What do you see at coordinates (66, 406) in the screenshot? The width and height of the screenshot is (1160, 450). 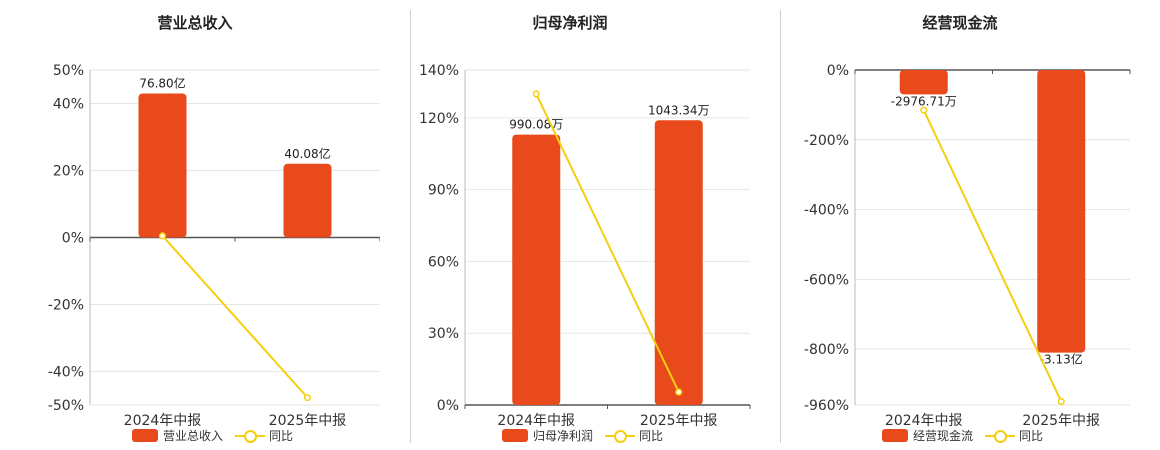 I see `y-tick-label: -50%` at bounding box center [66, 406].